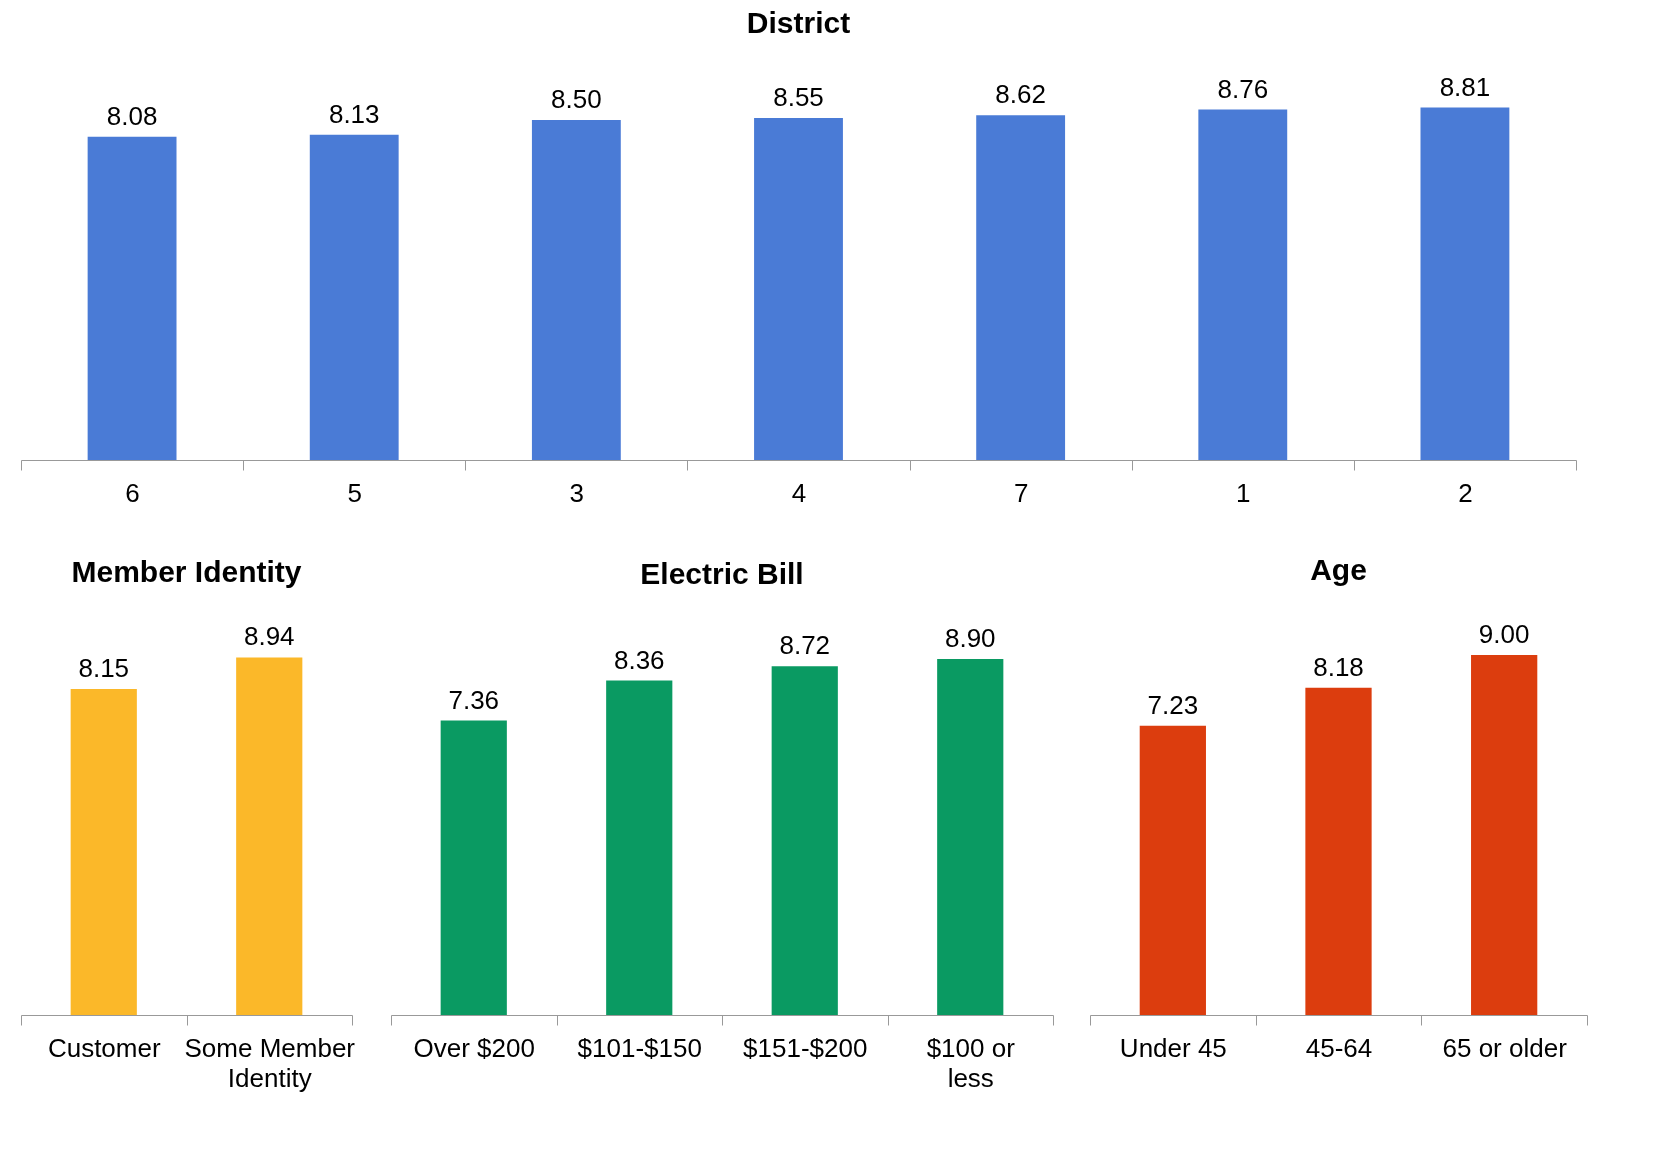 This screenshot has width=1669, height=1168. I want to click on x-tick-label: 1, so click(1243, 492).